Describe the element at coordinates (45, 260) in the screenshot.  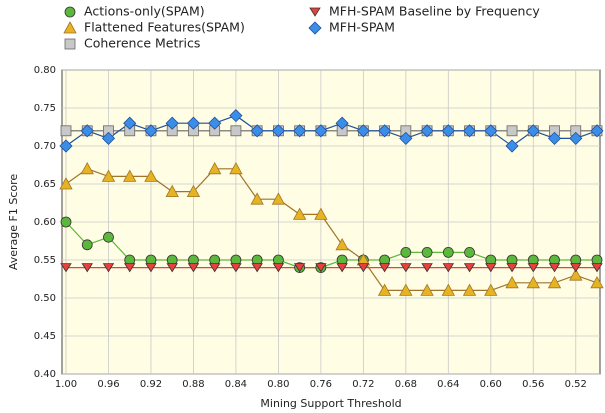
I see `y-tick-label: 0.55` at that location.